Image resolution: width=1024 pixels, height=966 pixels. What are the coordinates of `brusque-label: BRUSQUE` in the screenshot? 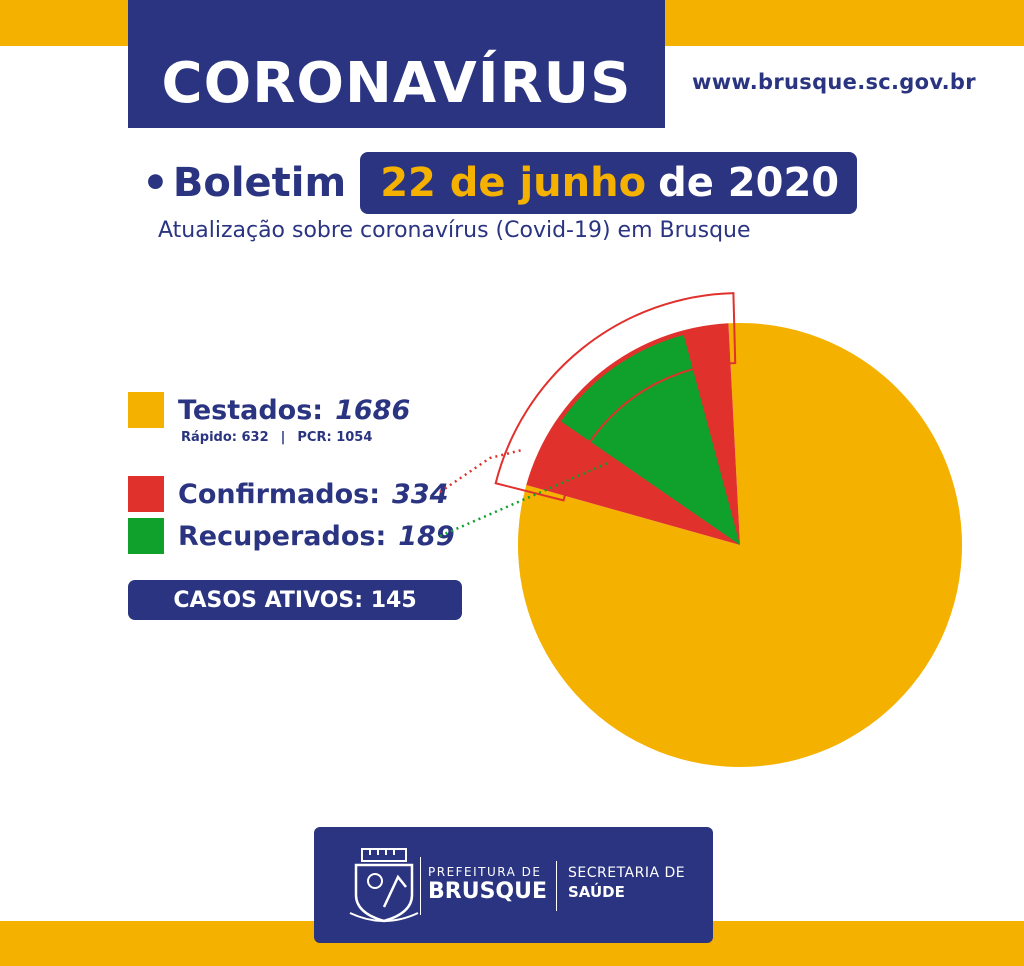 It's located at (488, 891).